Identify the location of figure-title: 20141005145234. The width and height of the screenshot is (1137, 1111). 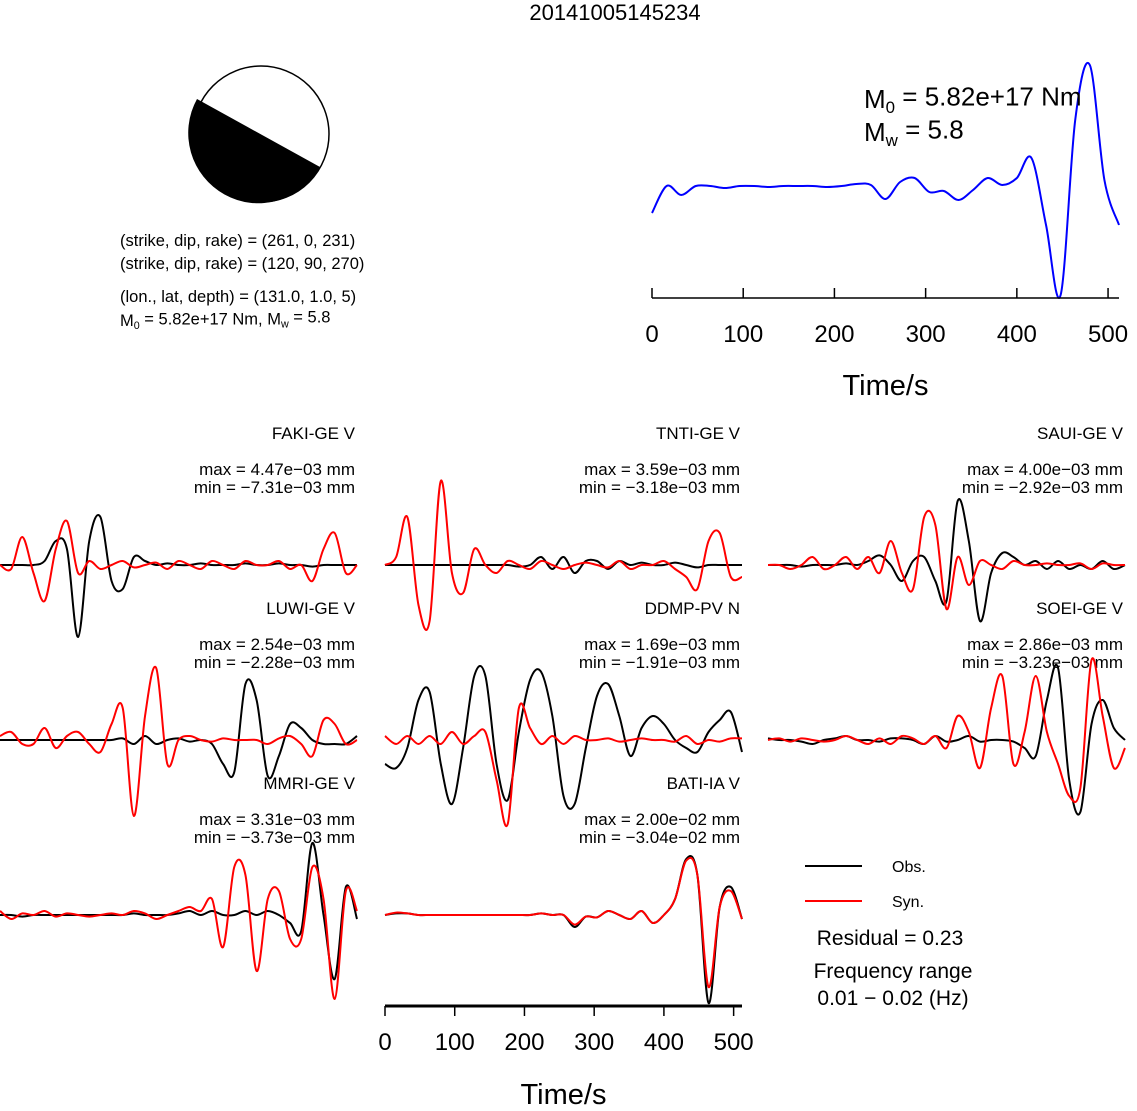
(614, 12).